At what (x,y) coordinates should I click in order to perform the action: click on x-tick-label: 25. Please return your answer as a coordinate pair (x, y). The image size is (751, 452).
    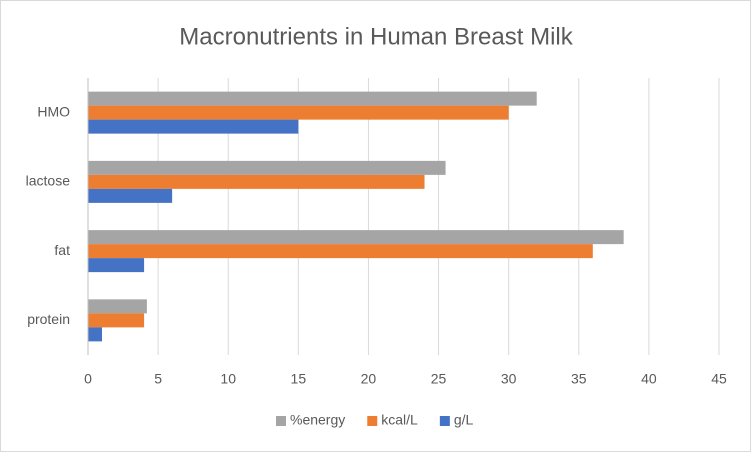
    Looking at the image, I should click on (439, 379).